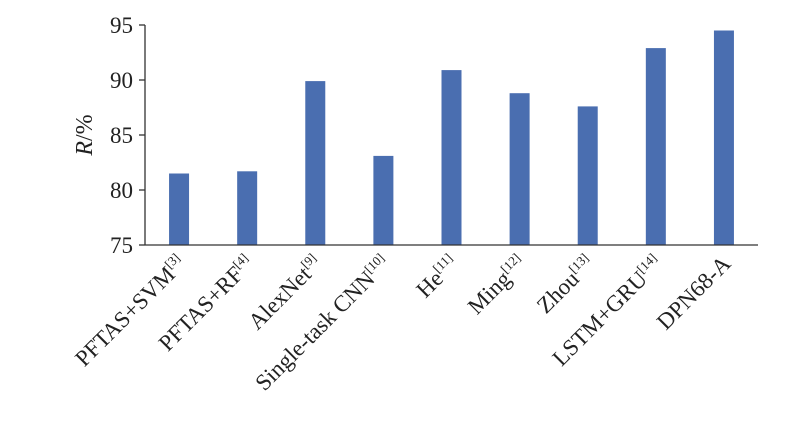 This screenshot has width=800, height=425. I want to click on y-tick-label: 75, so click(121, 245).